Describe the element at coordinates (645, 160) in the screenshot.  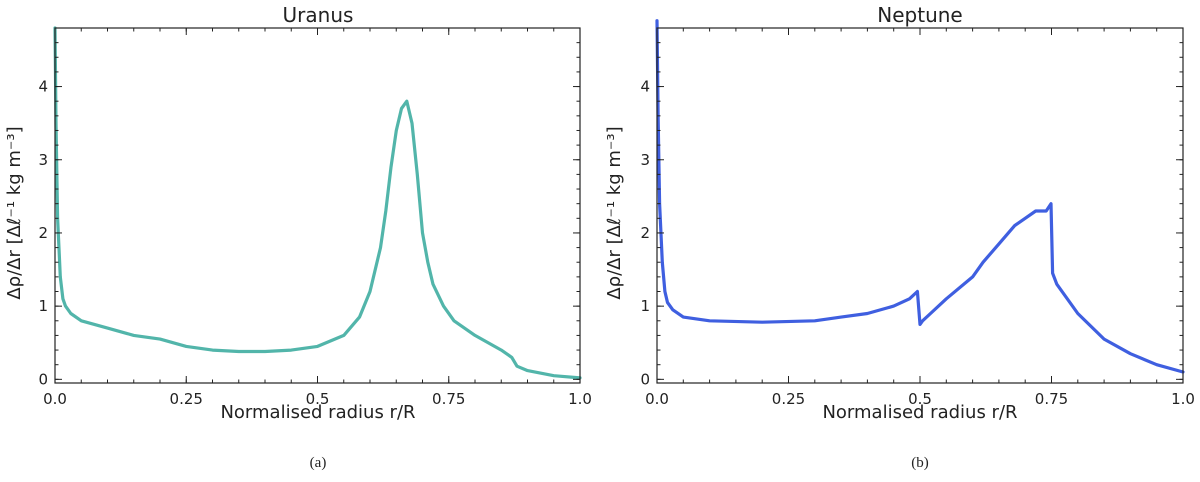
I see `y-tick-label-1-3: 3` at that location.